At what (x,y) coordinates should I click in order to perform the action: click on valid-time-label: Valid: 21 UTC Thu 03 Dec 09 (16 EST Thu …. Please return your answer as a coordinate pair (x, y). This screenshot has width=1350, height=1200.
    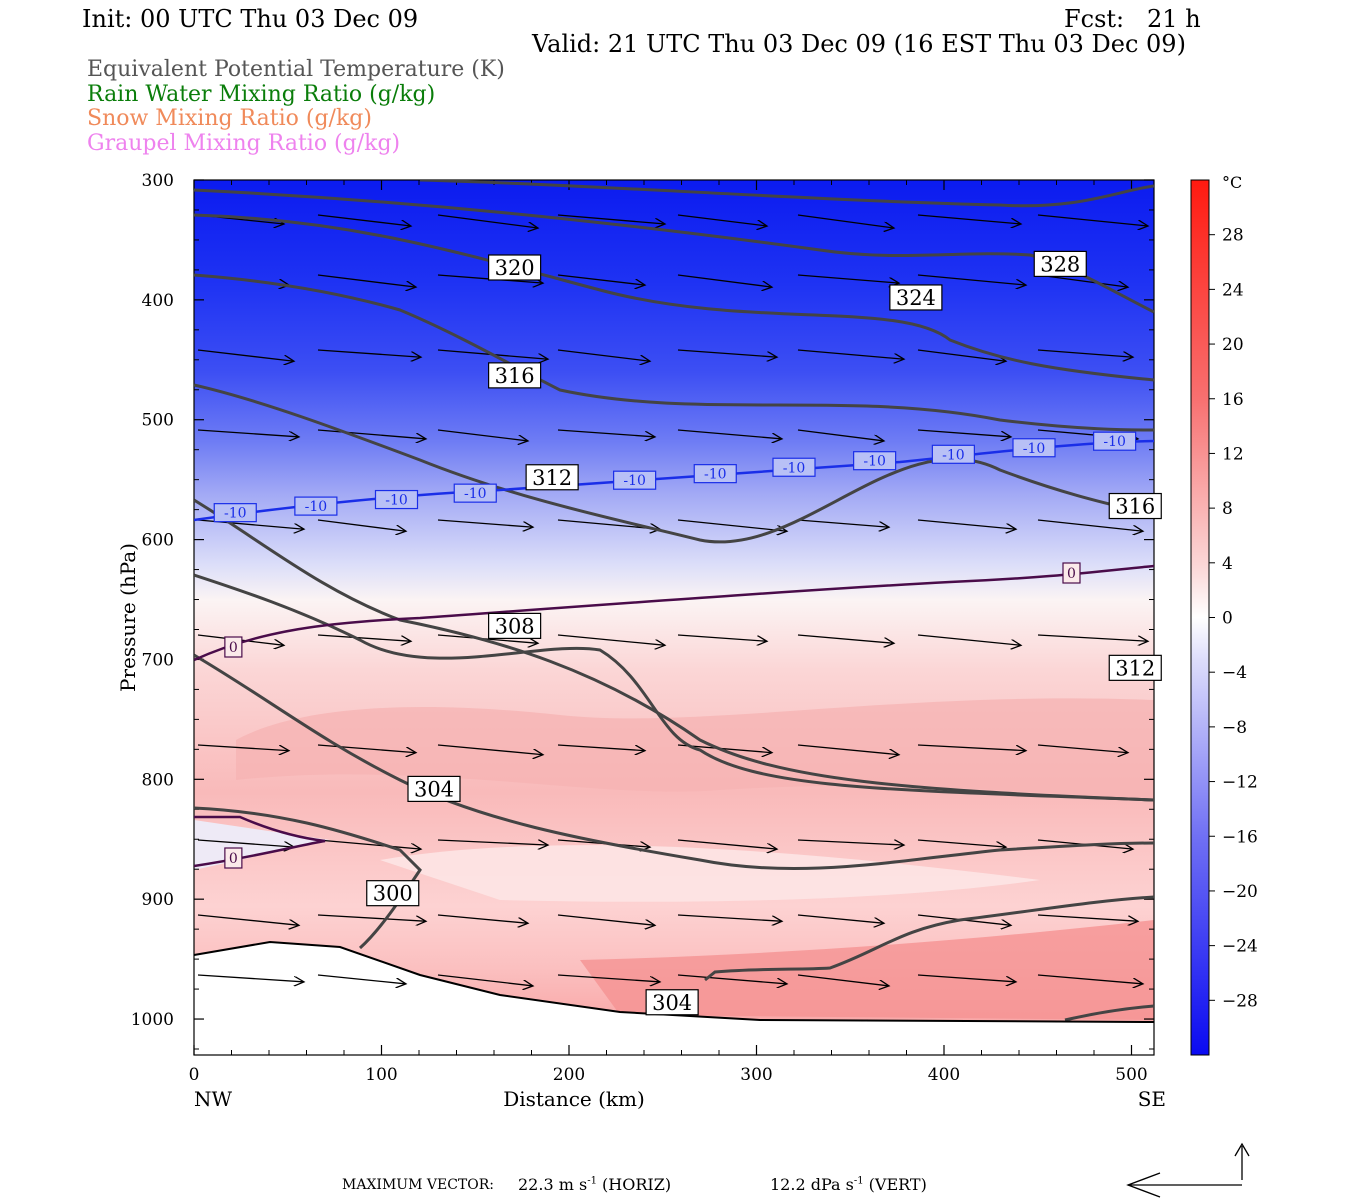
    Looking at the image, I should click on (859, 44).